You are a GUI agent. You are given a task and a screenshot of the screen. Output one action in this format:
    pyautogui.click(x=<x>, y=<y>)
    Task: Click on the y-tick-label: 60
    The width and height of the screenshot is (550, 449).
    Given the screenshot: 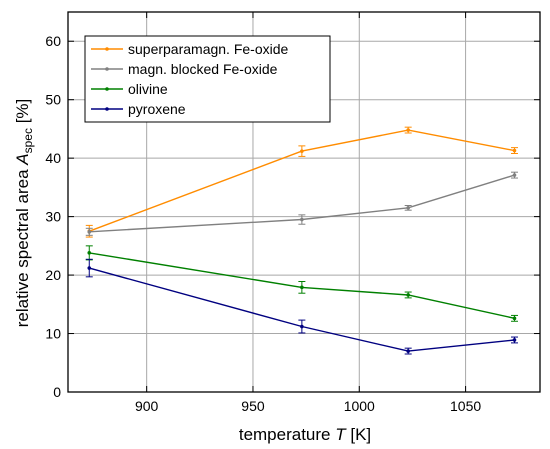 What is the action you would take?
    pyautogui.click(x=53, y=41)
    